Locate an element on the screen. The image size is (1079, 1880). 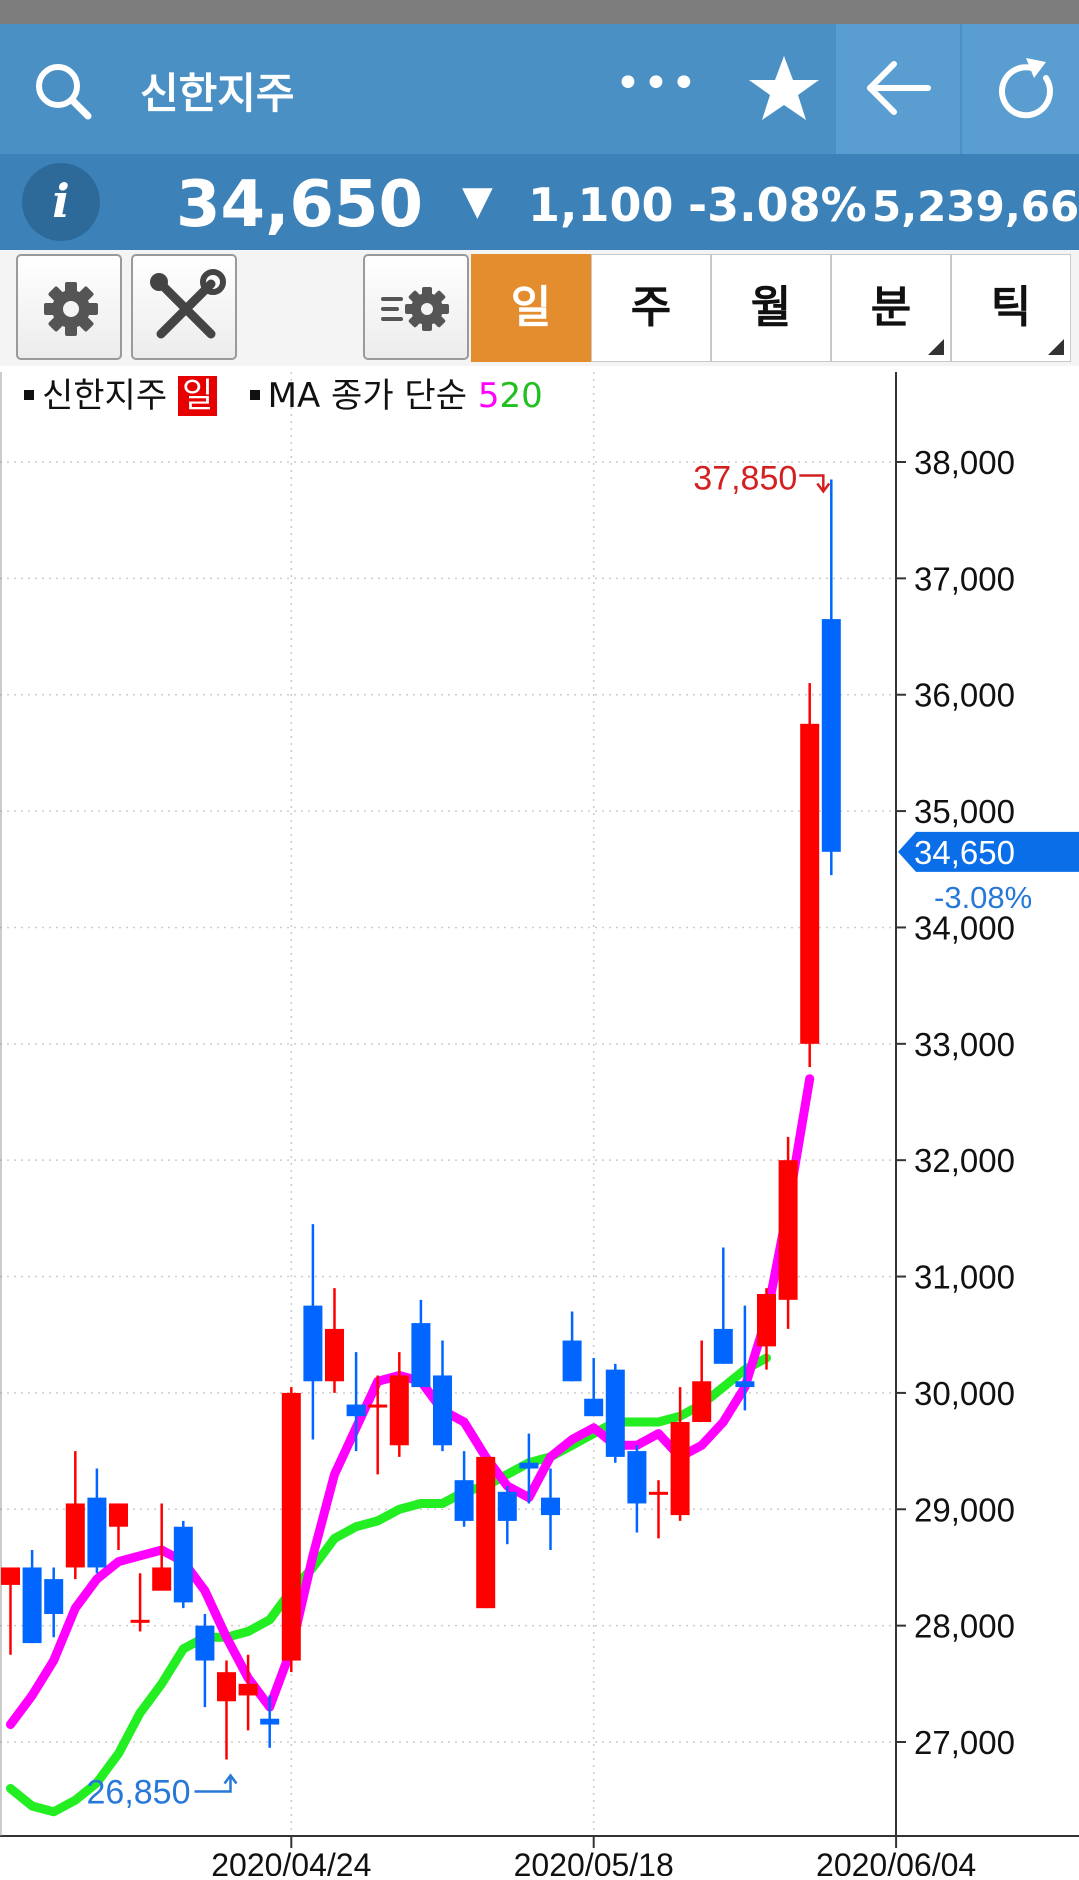
x-tick-label: 2020/04/24 is located at coordinates (291, 1861).